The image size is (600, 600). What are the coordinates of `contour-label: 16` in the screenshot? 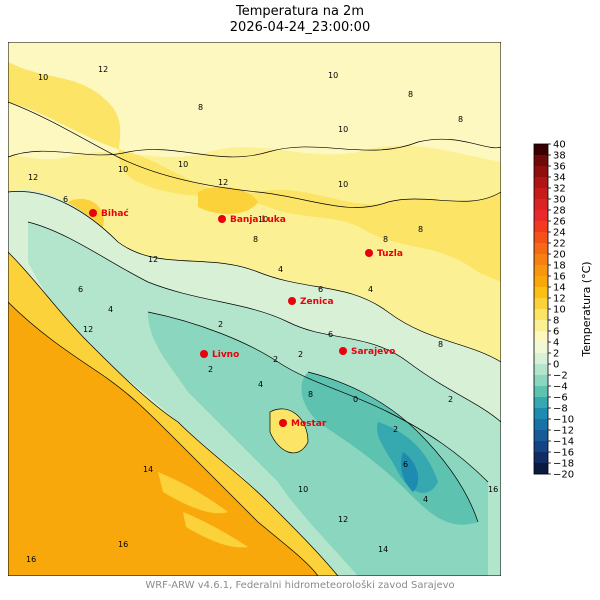 It's located at (123, 544).